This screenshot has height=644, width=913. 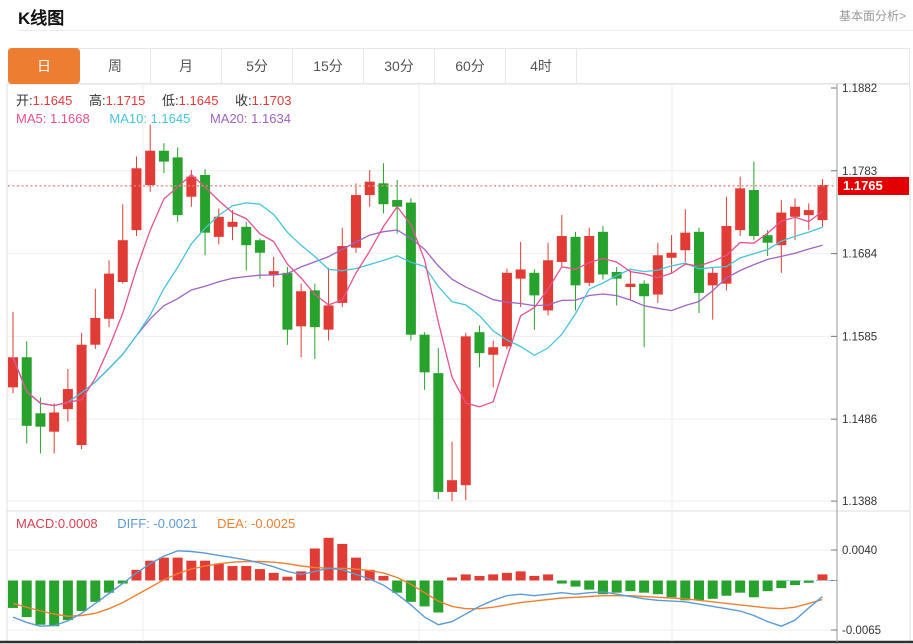 What do you see at coordinates (160, 99) in the screenshot?
I see `ohlc-legend: 开:1.1645 高:1.1715 低:1.1645 收:1.1703` at bounding box center [160, 99].